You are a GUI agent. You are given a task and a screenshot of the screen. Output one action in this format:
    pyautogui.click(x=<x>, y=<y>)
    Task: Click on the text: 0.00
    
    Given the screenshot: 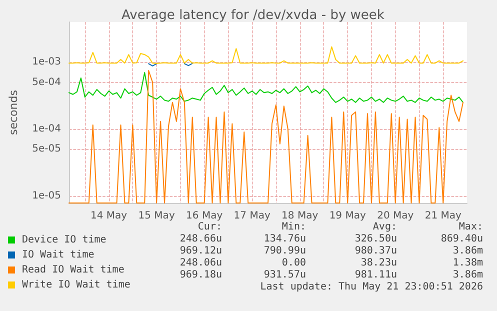 What is the action you would take?
    pyautogui.click(x=294, y=263)
    